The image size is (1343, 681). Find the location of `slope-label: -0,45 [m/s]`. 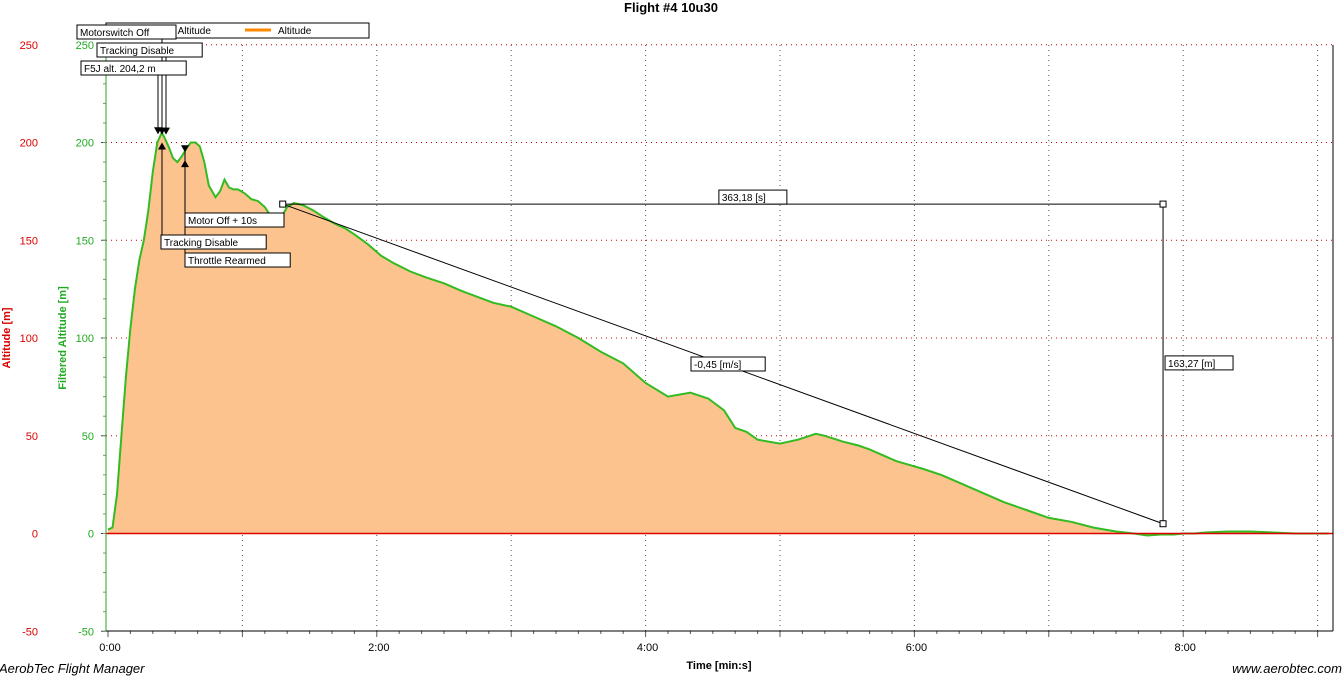

slope-label: -0,45 [m/s] is located at coordinates (717, 365).